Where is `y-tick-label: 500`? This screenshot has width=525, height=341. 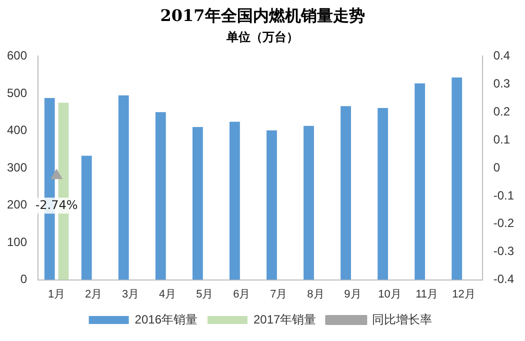
y-tick-label: 500 is located at coordinates (17, 93).